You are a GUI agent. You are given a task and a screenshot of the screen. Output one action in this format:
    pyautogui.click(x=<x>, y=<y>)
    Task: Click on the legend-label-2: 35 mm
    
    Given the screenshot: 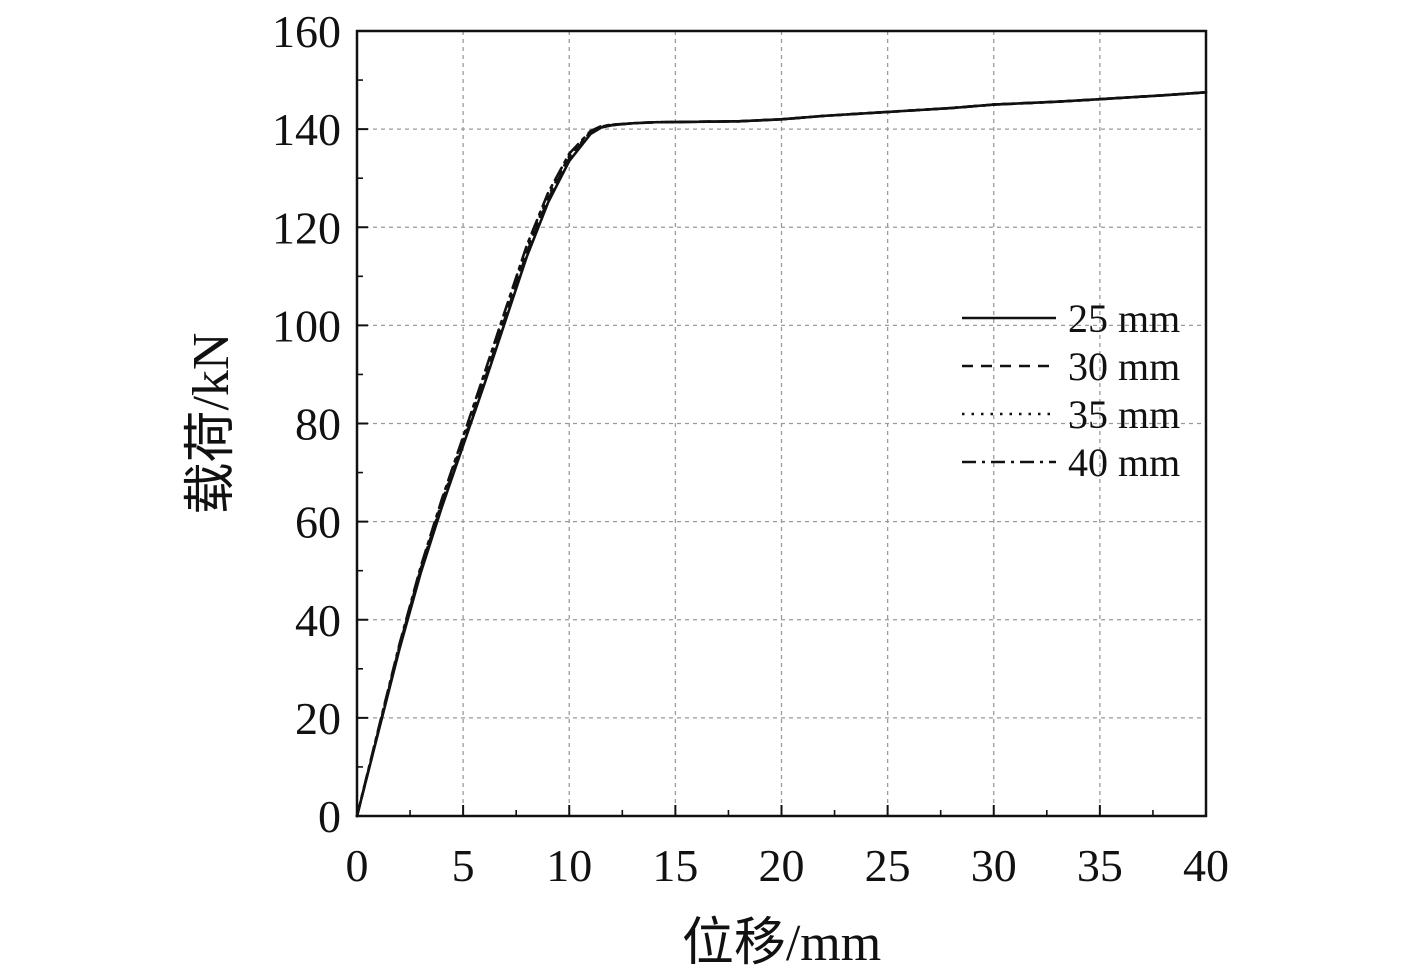 What is the action you would take?
    pyautogui.click(x=1124, y=414)
    